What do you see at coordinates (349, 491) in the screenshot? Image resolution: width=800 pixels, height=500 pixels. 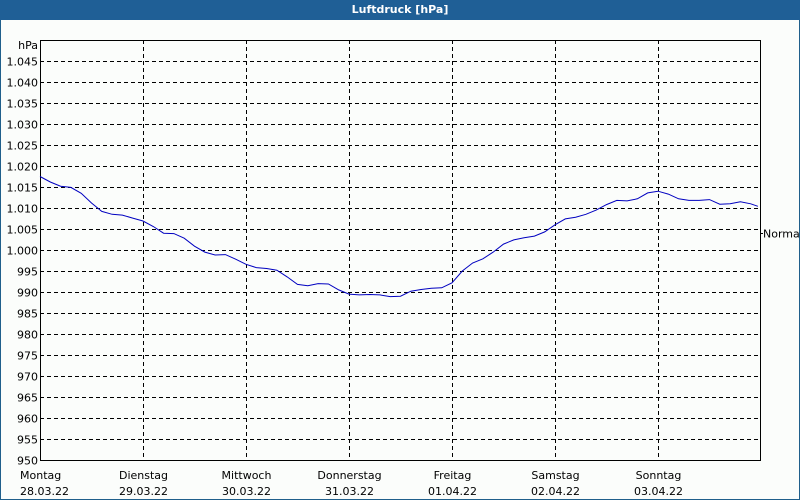 I see `x-tick-date: 31.03.22` at bounding box center [349, 491].